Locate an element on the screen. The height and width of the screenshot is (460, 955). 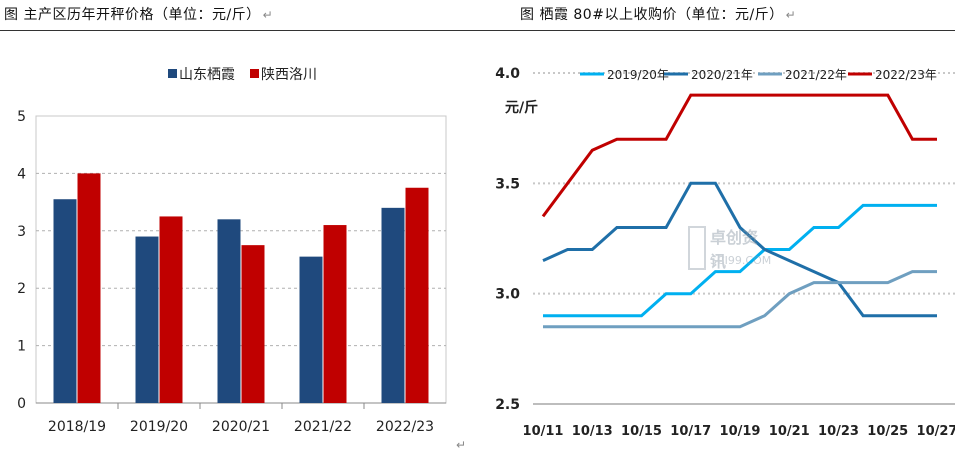
x-tick-label: 10/19 is located at coordinates (740, 431).